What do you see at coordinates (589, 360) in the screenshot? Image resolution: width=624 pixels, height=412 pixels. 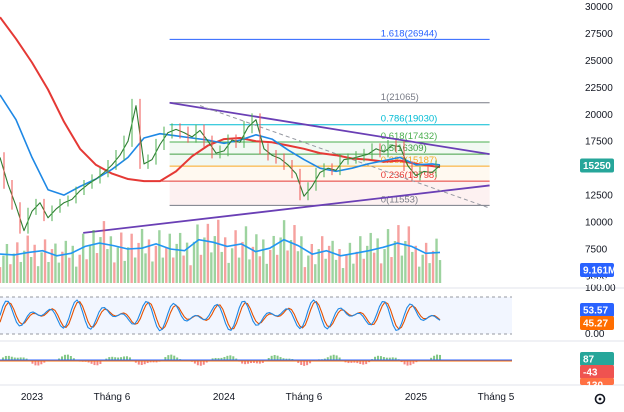 I see `macd-top-badge-text: 87` at bounding box center [589, 360].